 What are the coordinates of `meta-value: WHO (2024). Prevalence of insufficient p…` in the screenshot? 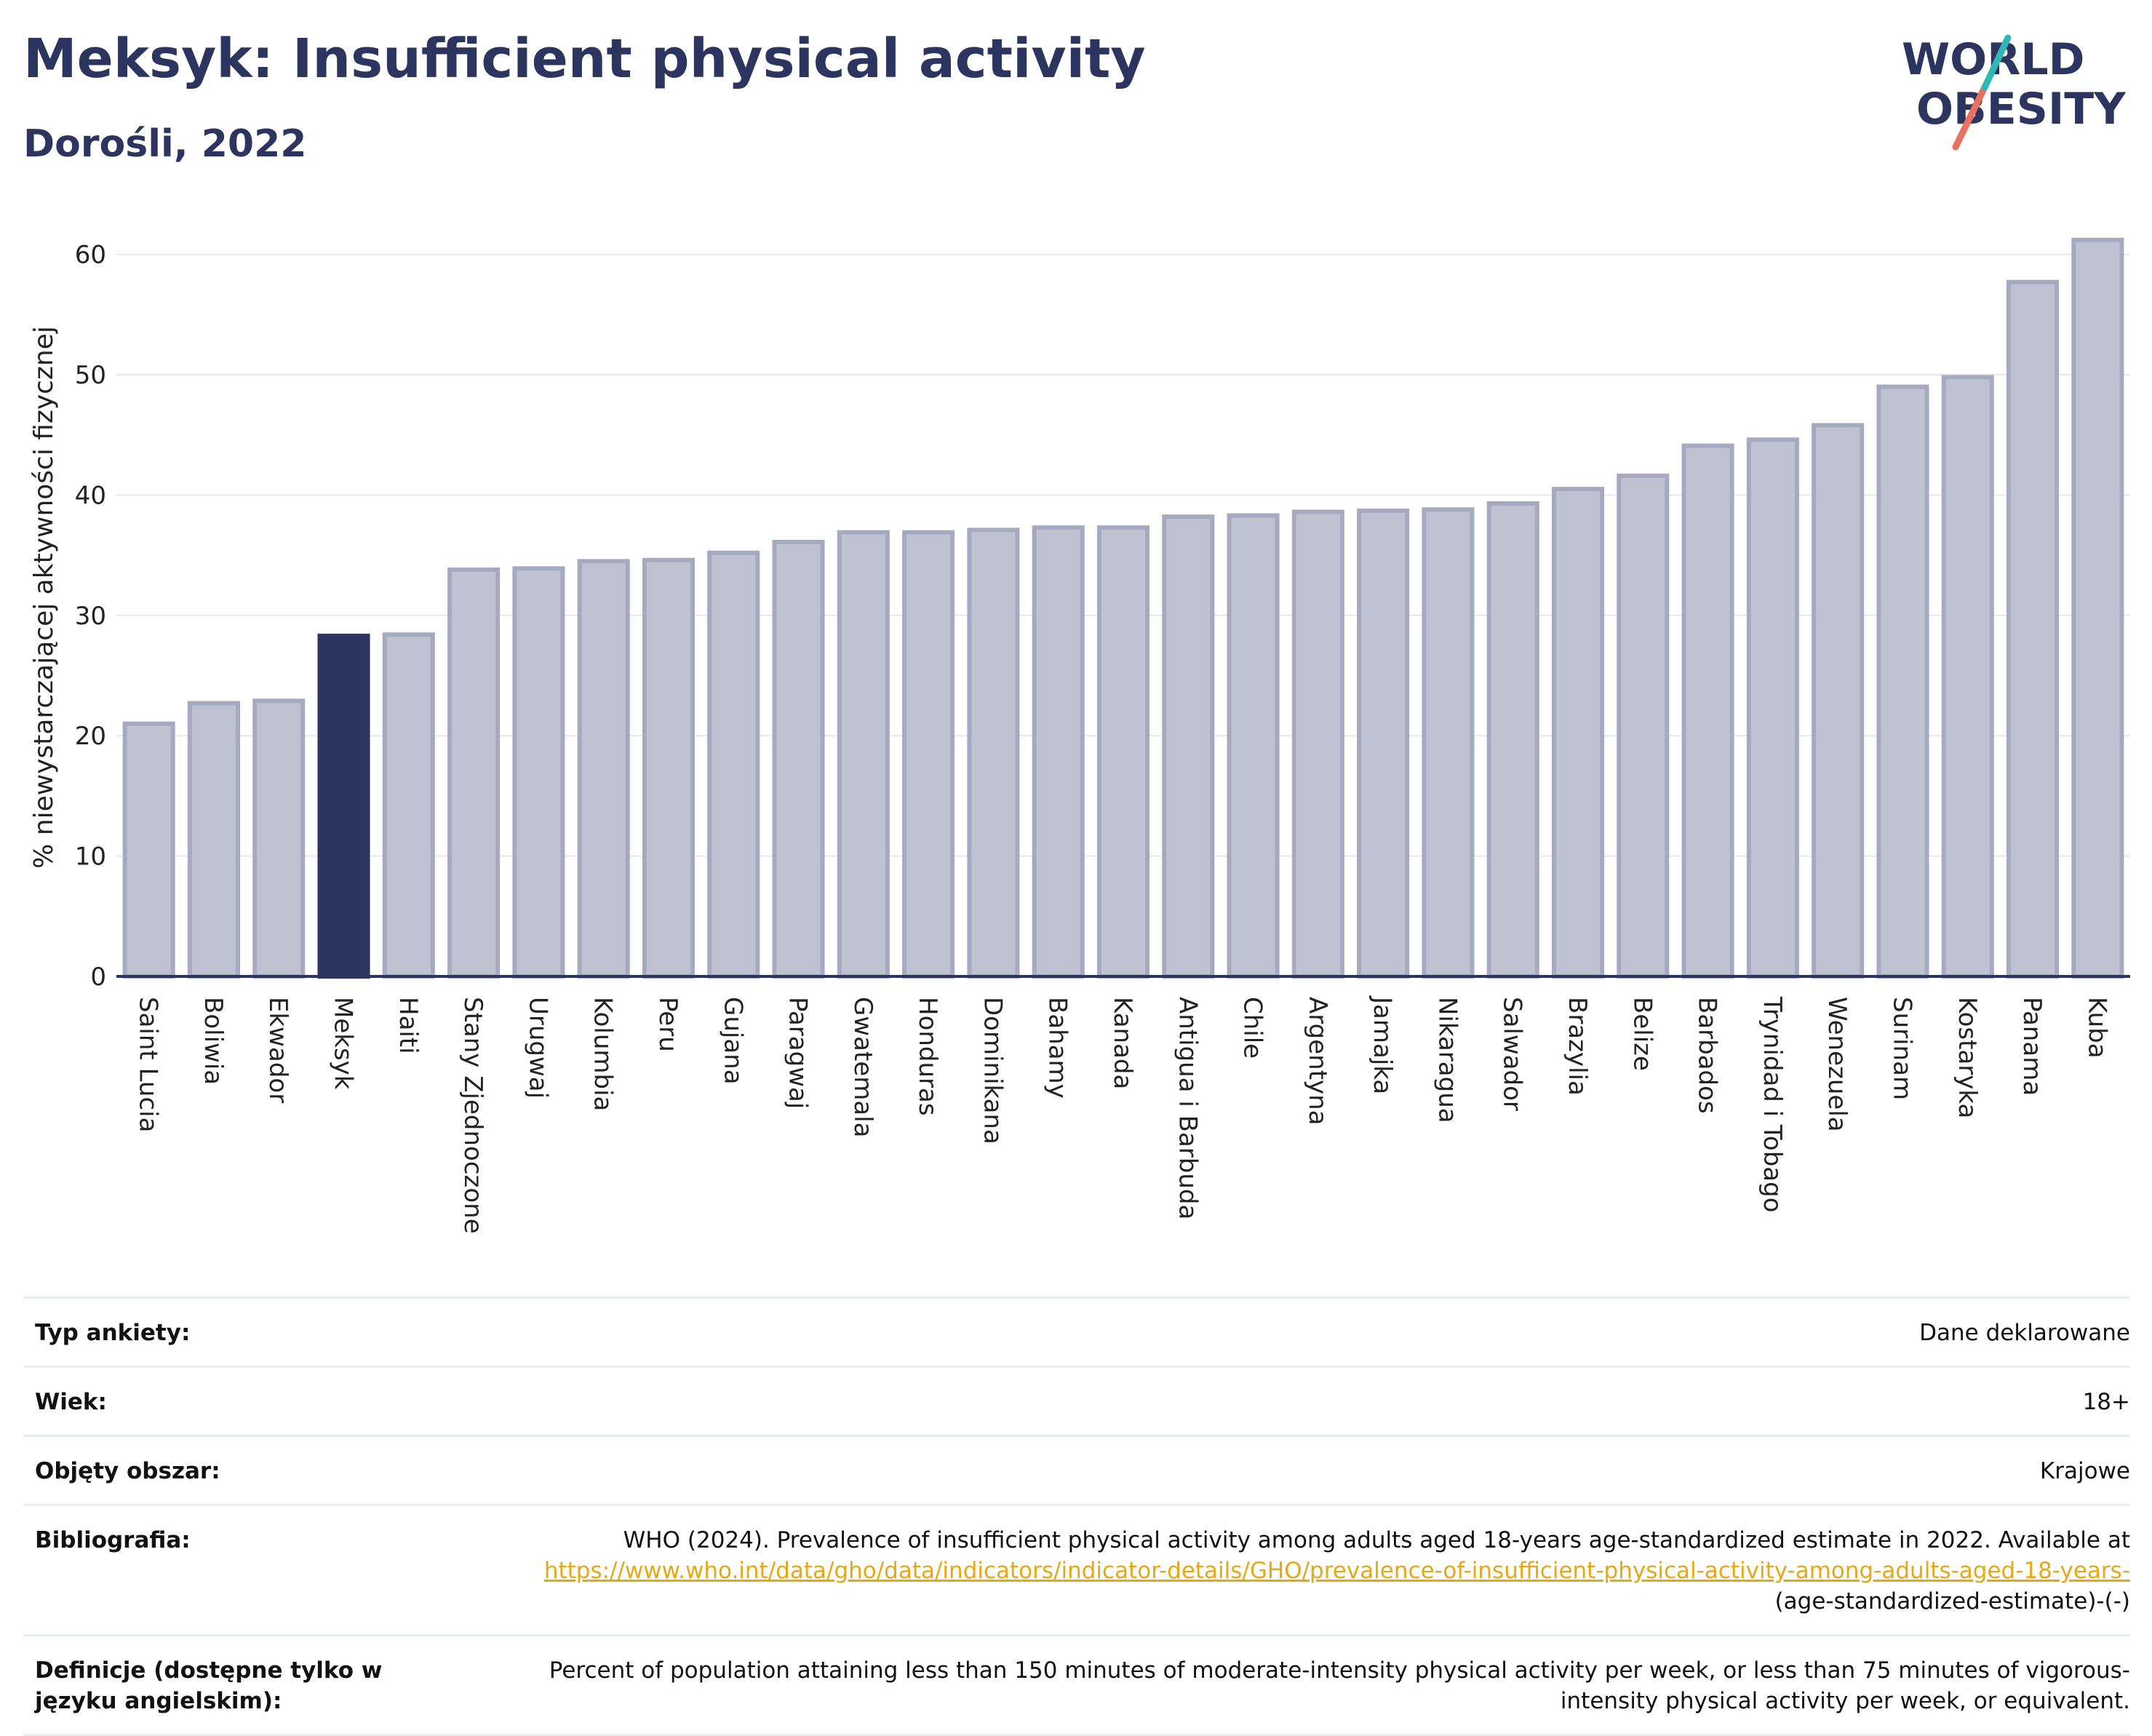 It's located at (1330, 1571).